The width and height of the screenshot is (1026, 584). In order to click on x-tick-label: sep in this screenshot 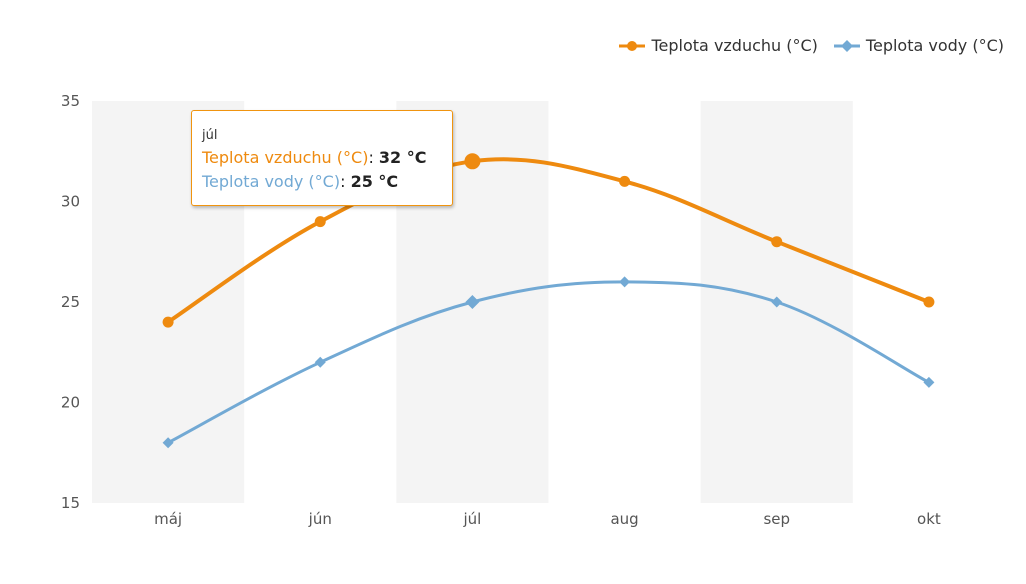, I will do `click(776, 519)`.